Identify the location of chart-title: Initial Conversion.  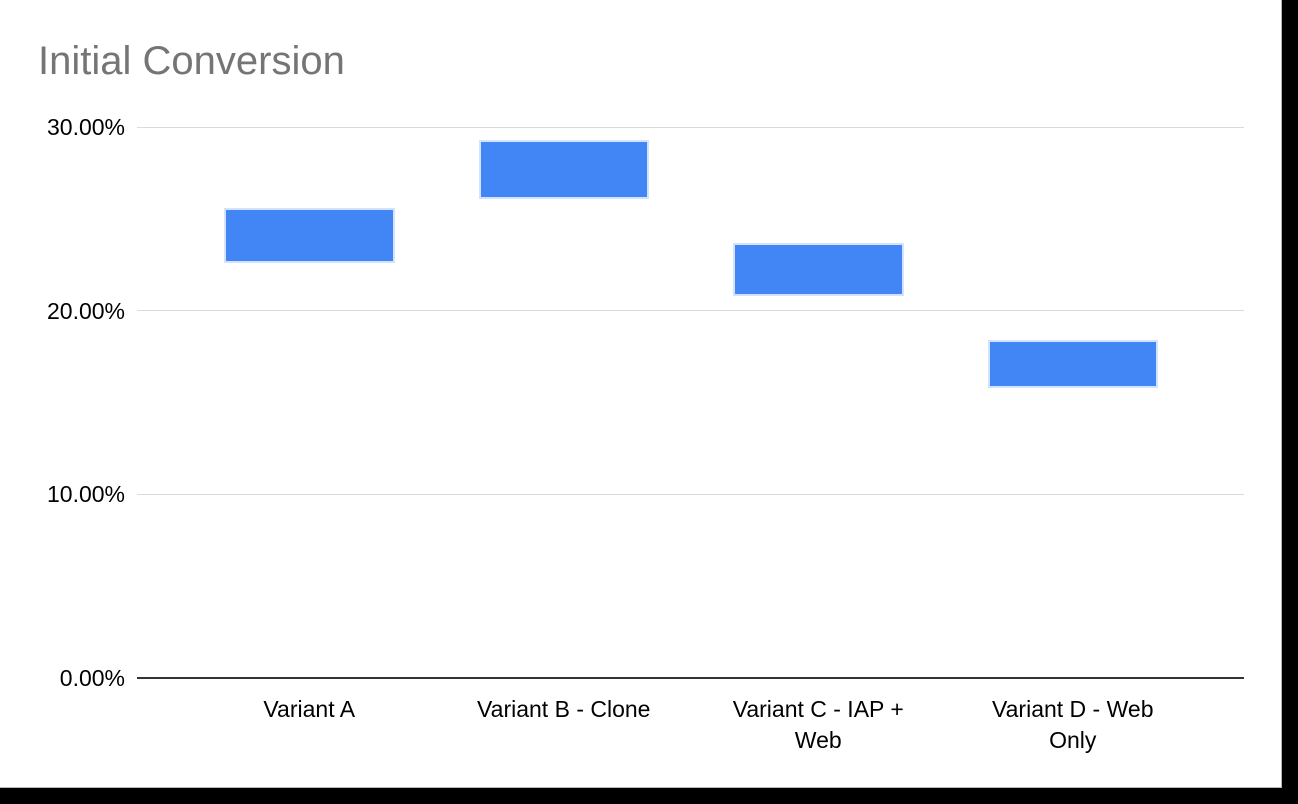
(191, 61).